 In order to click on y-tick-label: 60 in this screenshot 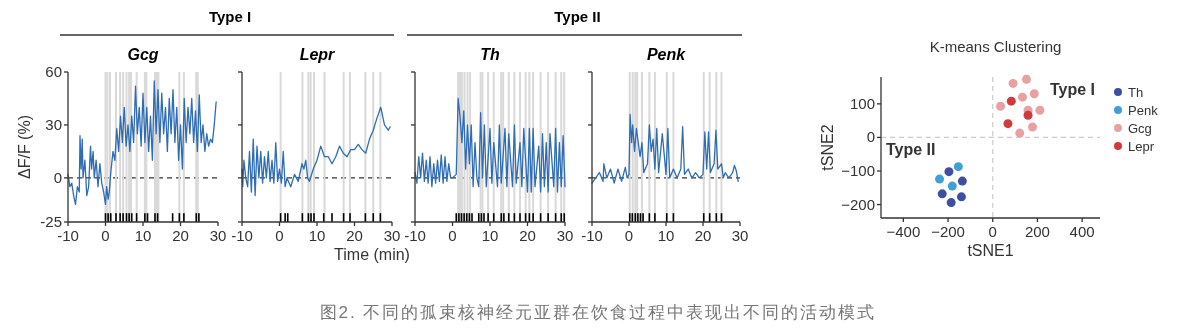, I will do `click(53, 71)`.